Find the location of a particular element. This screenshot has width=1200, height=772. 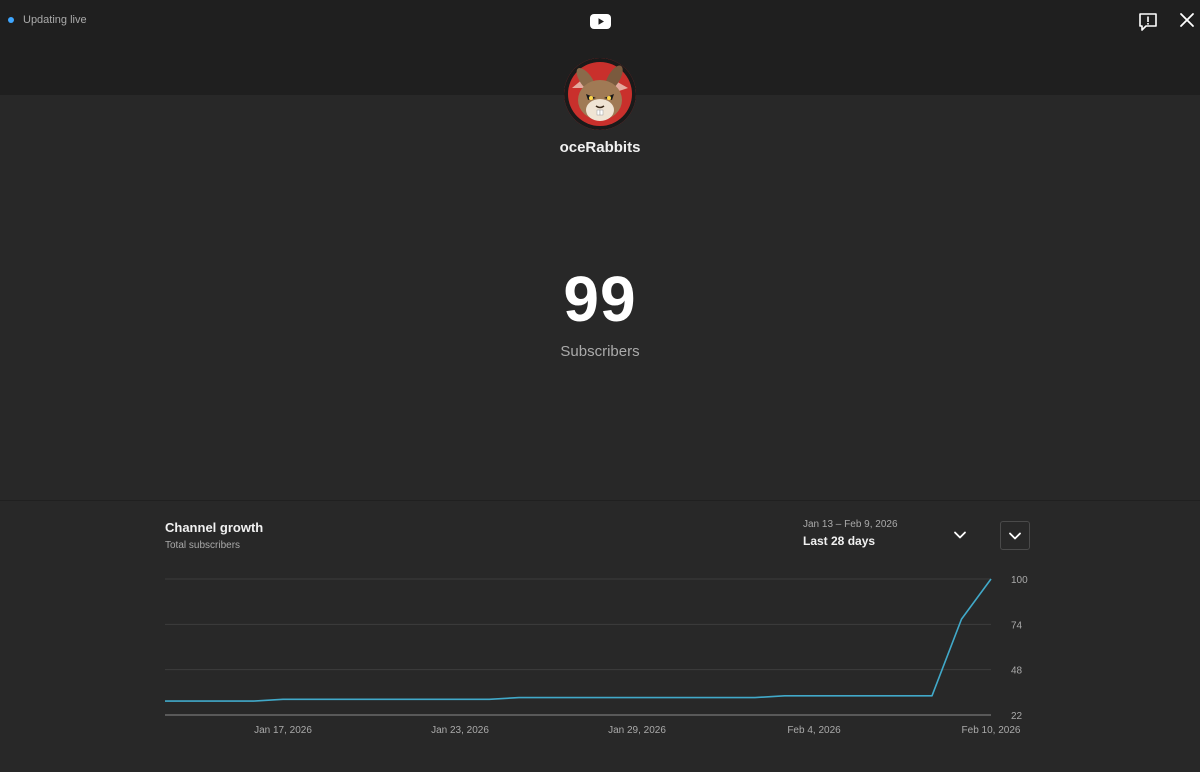

date-range-dates: Jan 13 – Feb 9, 2026 is located at coordinates (850, 524).